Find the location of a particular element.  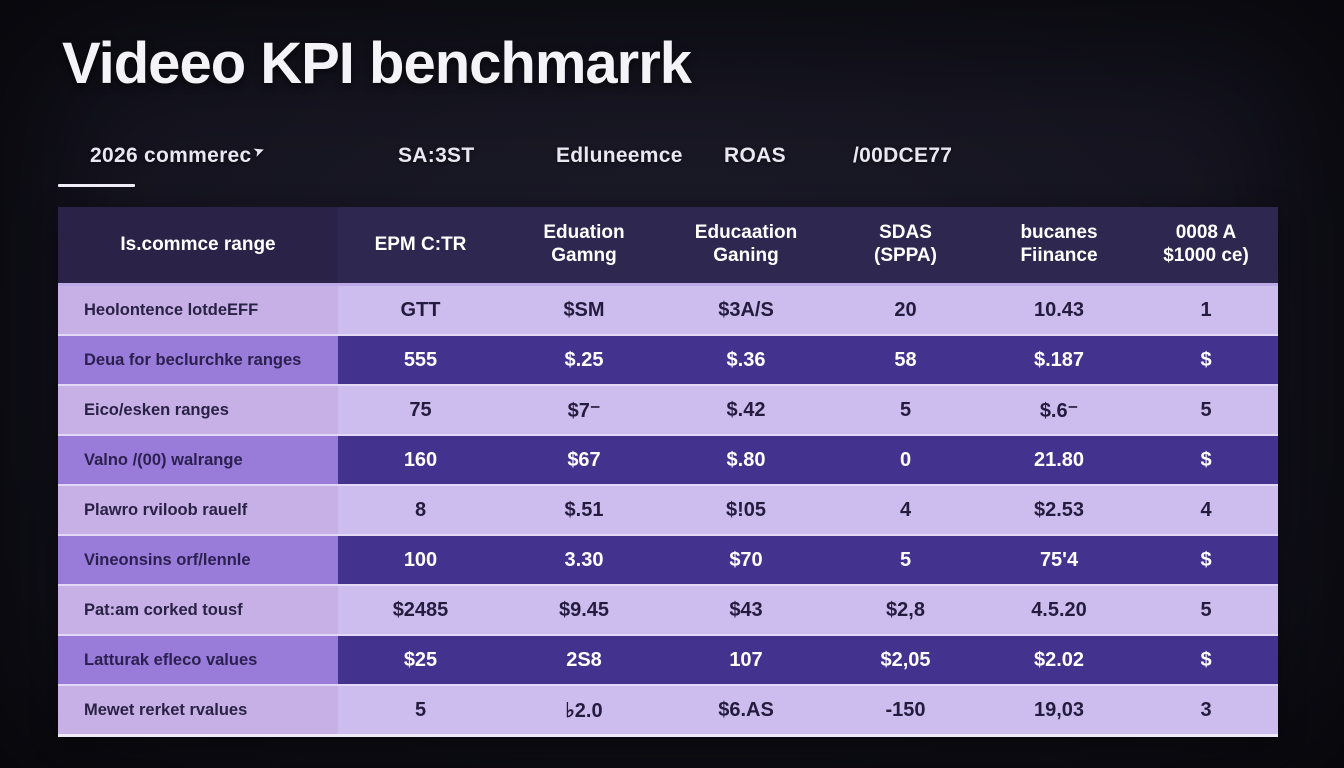

table-cell: 58 is located at coordinates (905, 359).